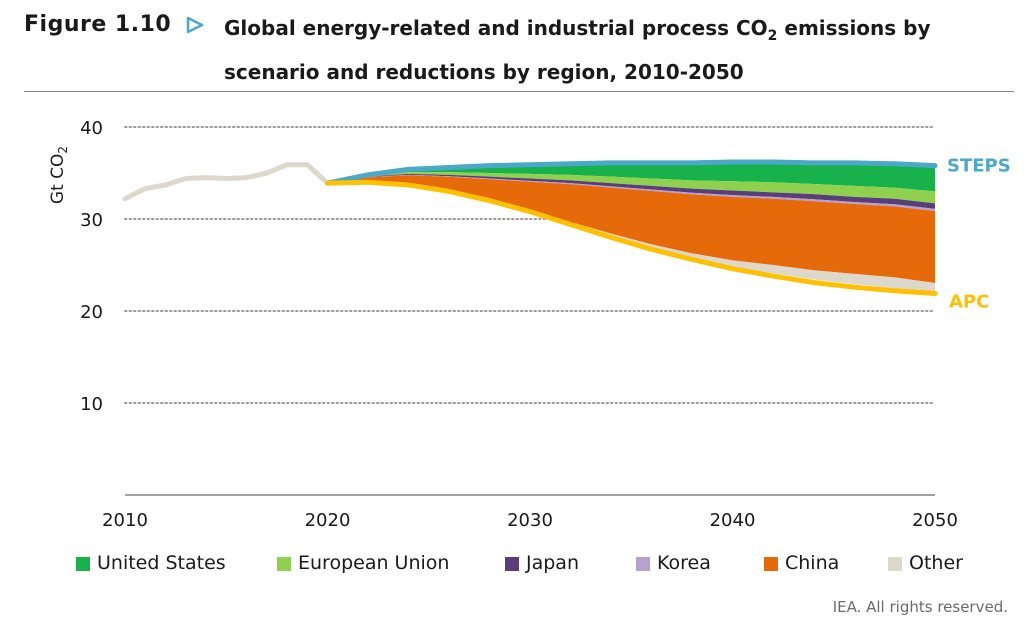 Image resolution: width=1024 pixels, height=632 pixels. Describe the element at coordinates (920, 607) in the screenshot. I see `copyright-credit: IEA. All rights reserved.` at that location.